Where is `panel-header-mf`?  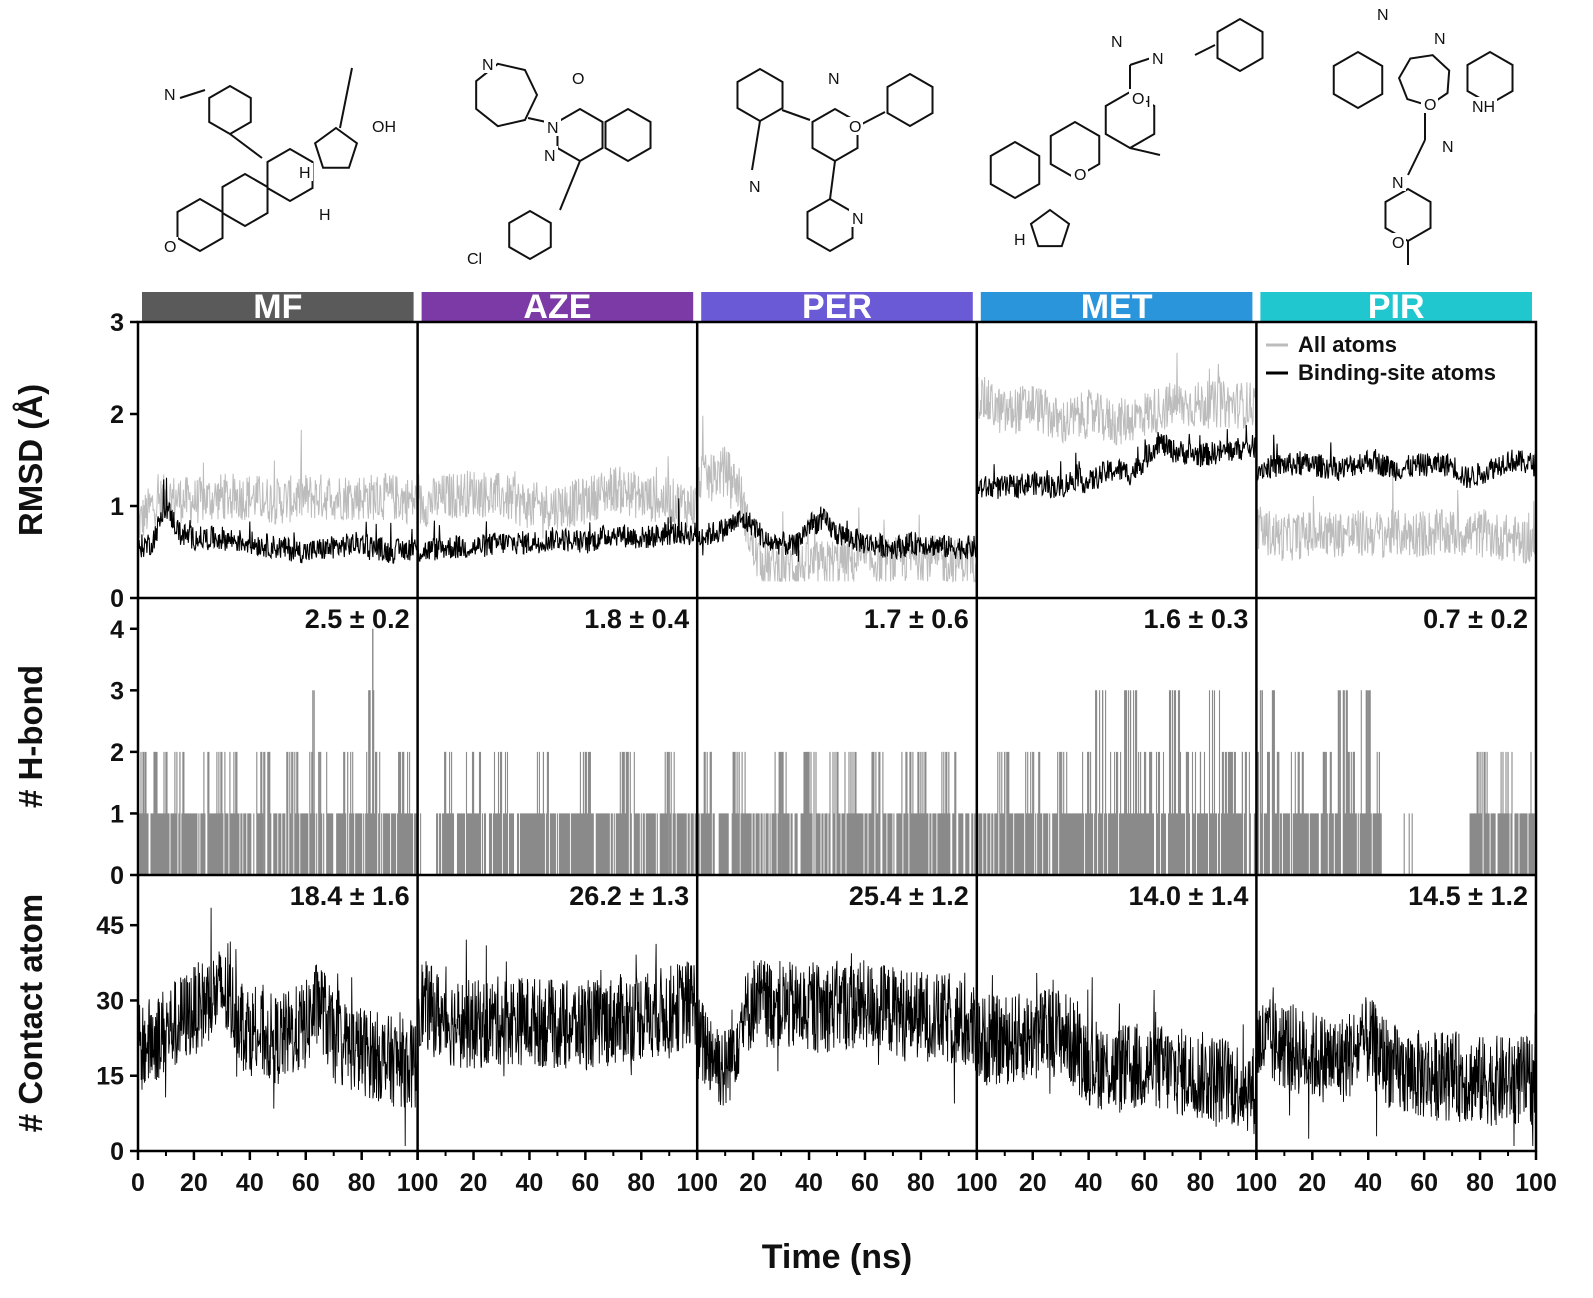 panel-header-mf is located at coordinates (278, 307).